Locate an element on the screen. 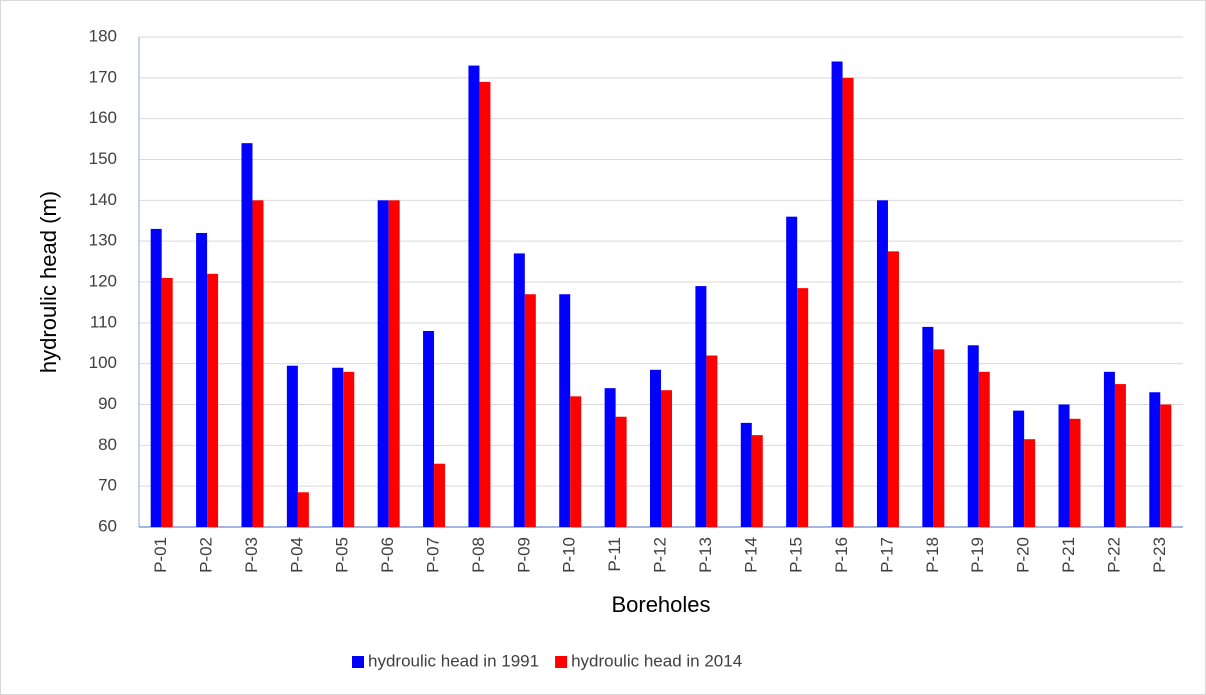 Image resolution: width=1206 pixels, height=695 pixels. x-tick-label: P-14 is located at coordinates (750, 555).